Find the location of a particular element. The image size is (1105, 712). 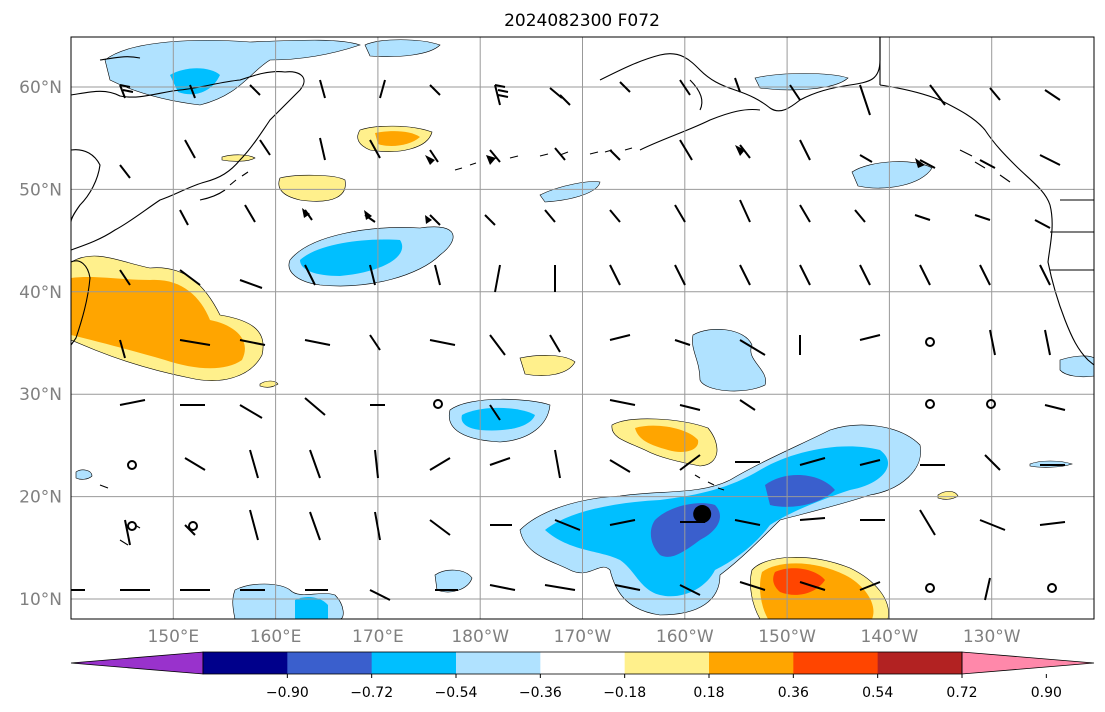

lon-tick-label: 170°E is located at coordinates (378, 637).